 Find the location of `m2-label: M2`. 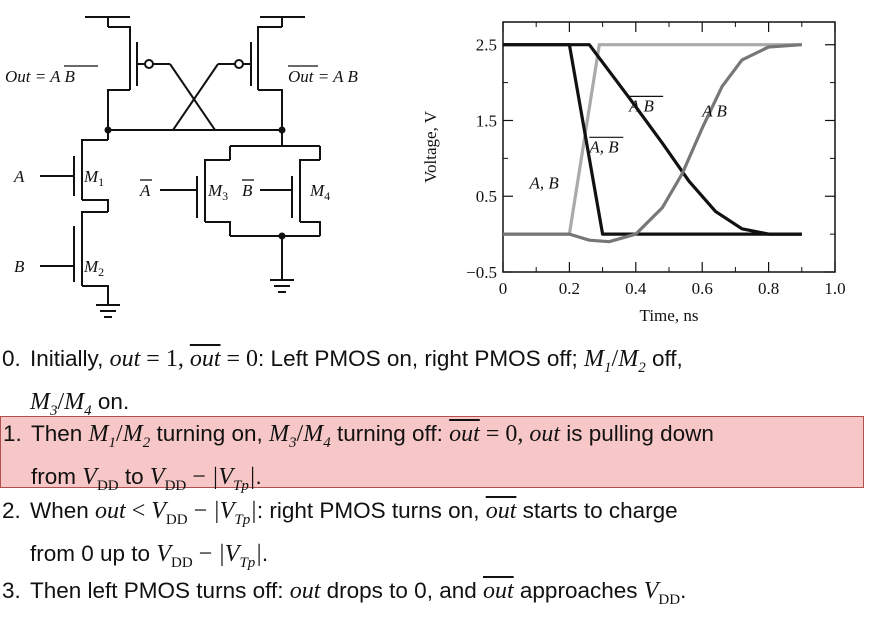

m2-label: M2 is located at coordinates (93, 268).